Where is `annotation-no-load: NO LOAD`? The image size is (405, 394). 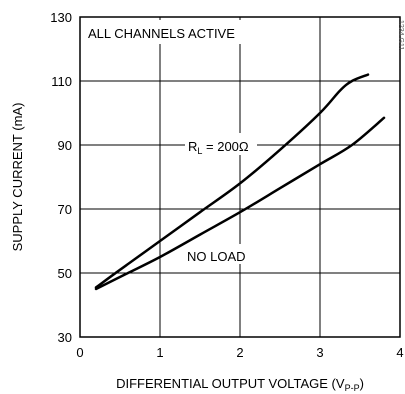
annotation-no-load: NO LOAD is located at coordinates (216, 256).